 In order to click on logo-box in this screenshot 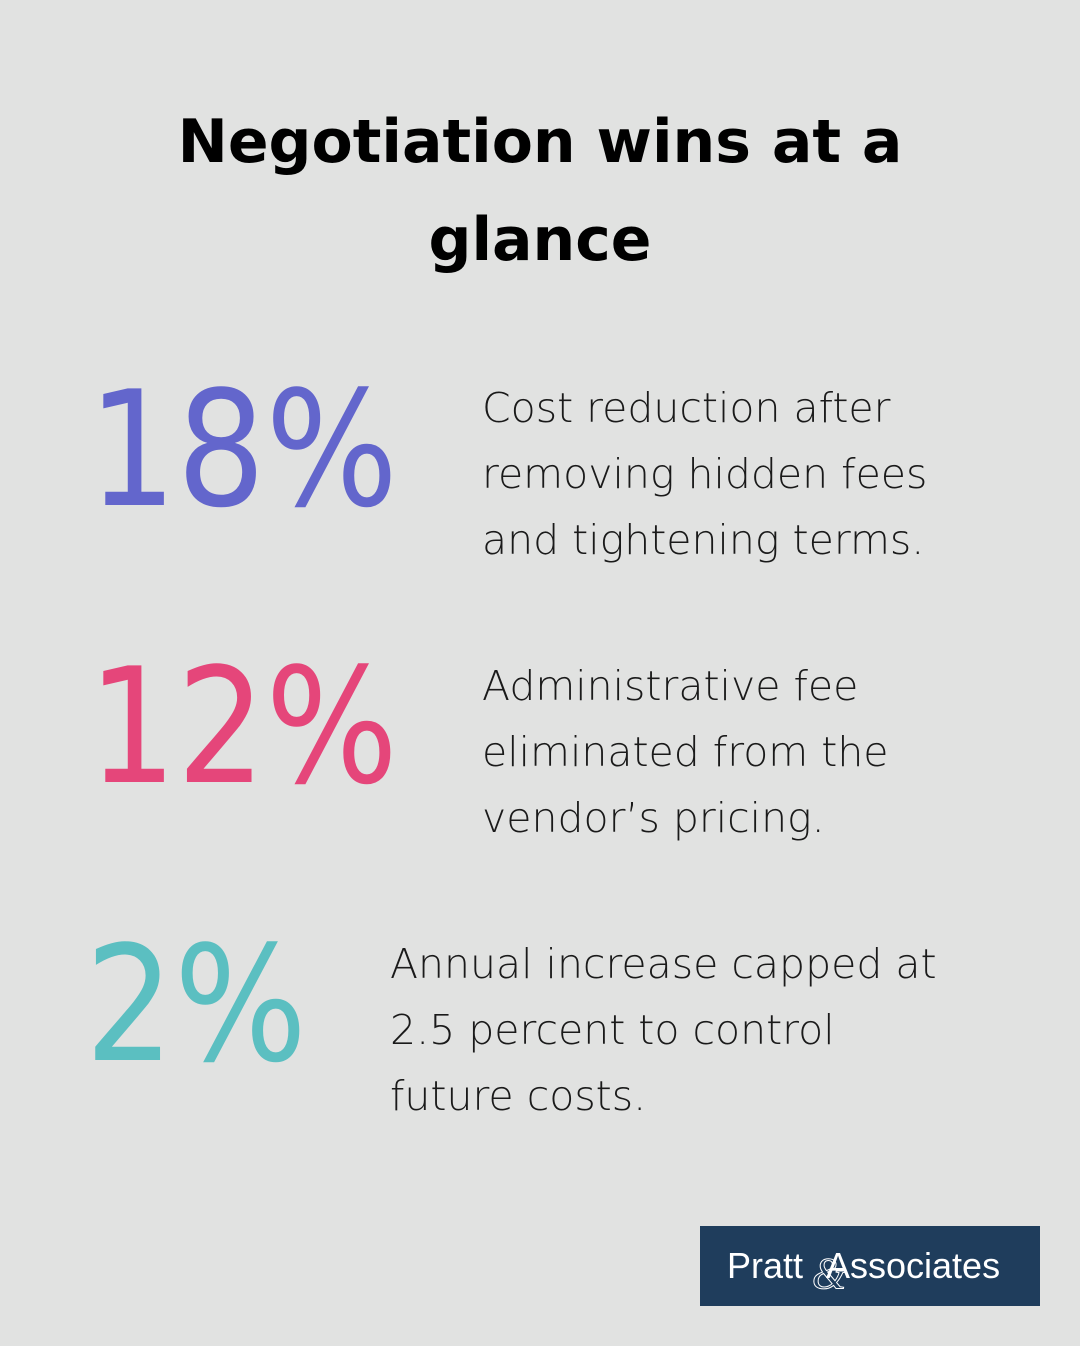, I will do `click(870, 1266)`.